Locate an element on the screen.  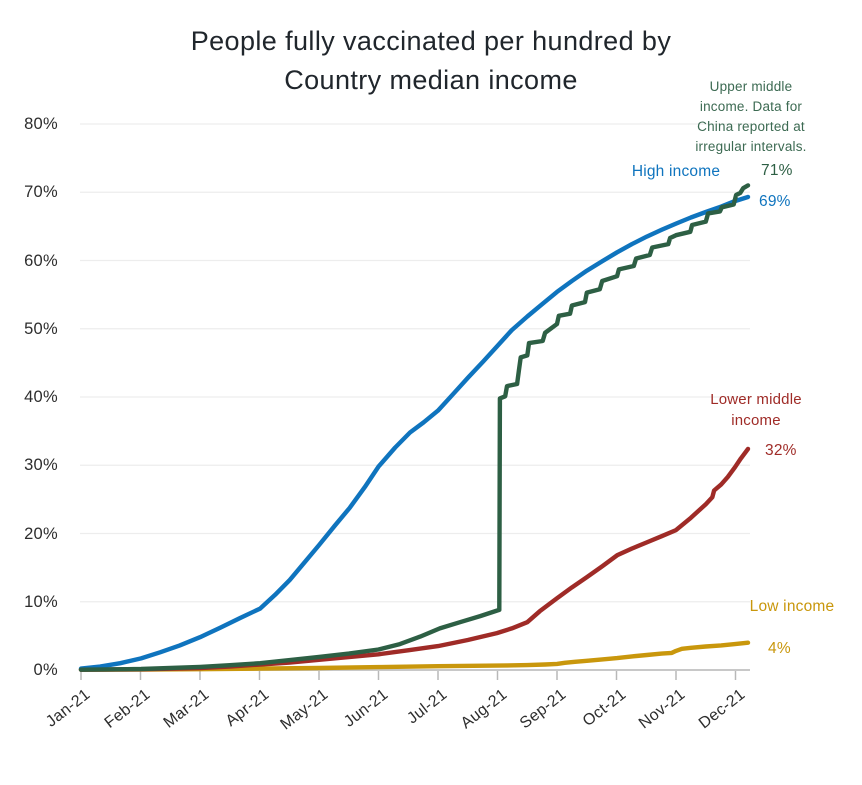
series-line-low_income is located at coordinates (414, 656).